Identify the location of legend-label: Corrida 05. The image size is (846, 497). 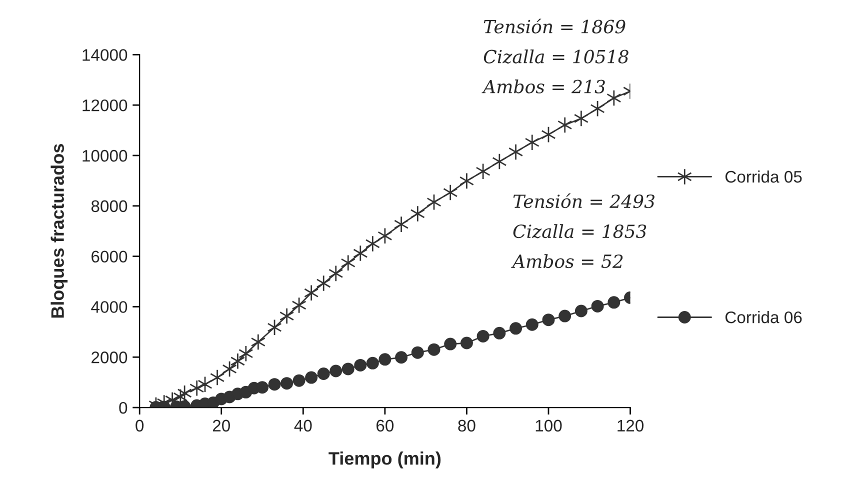
(763, 176).